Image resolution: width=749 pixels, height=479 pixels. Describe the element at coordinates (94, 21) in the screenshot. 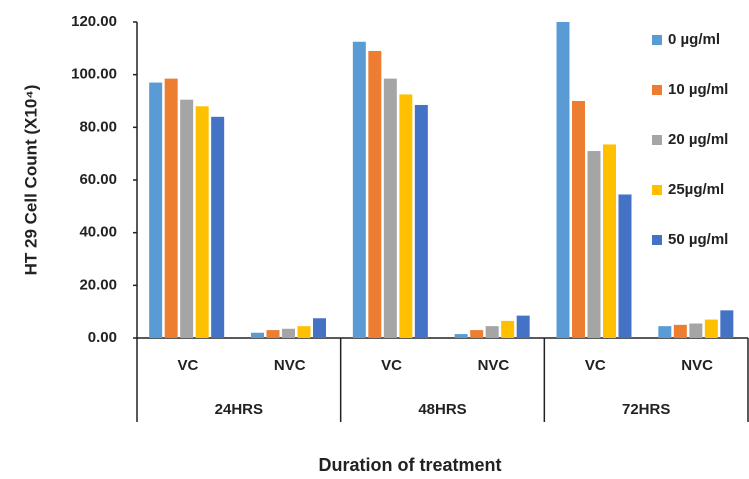

I see `y-tick-label: 120.00` at that location.